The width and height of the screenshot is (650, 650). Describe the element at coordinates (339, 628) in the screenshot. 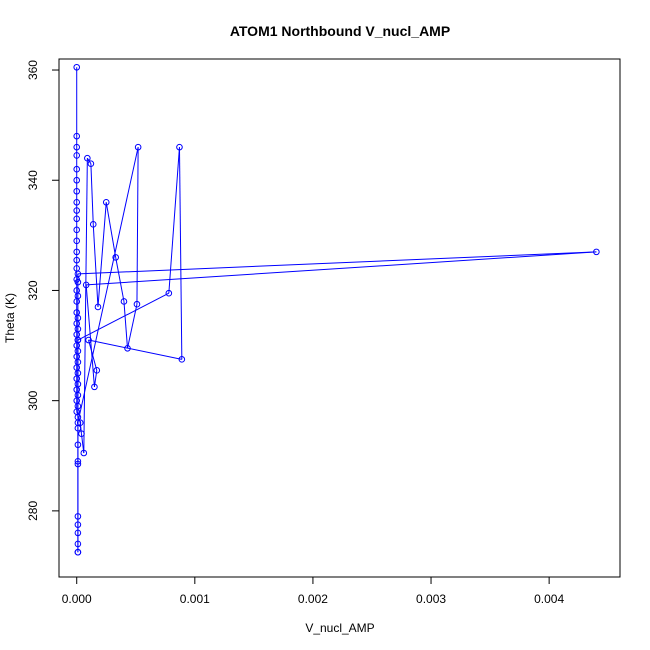

I see `x-axis-title: V_nucl_AMP` at that location.